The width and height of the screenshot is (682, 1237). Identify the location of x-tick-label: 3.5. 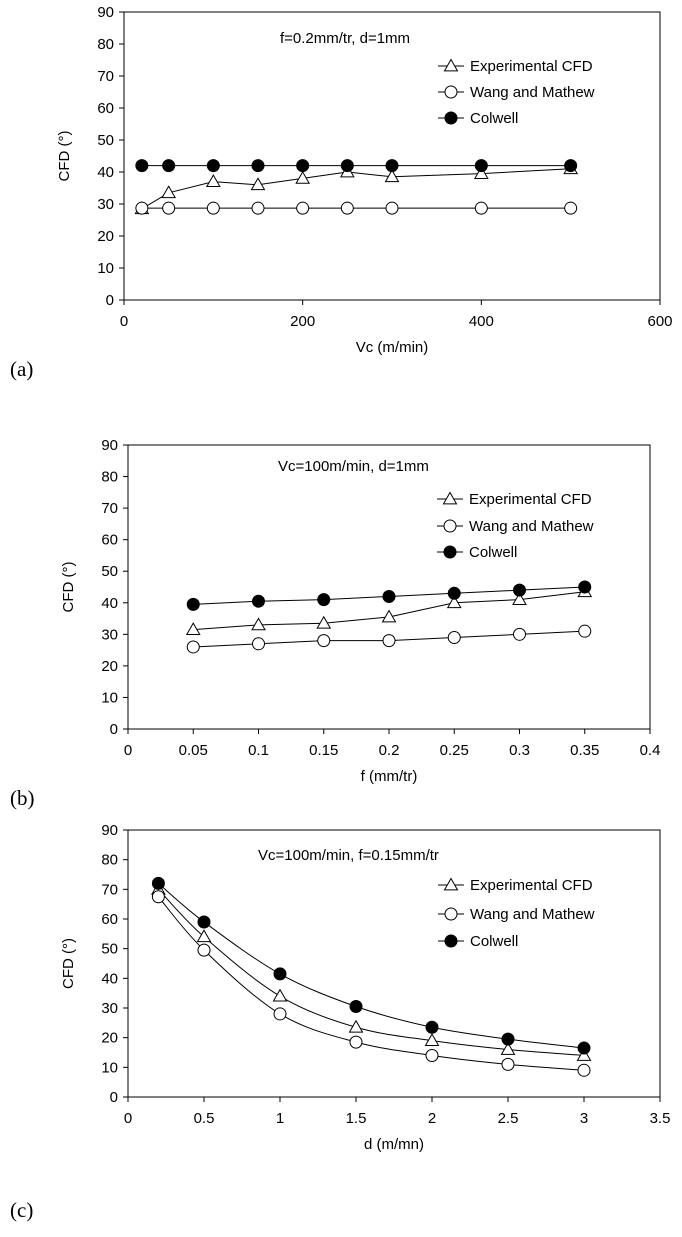
(660, 1118).